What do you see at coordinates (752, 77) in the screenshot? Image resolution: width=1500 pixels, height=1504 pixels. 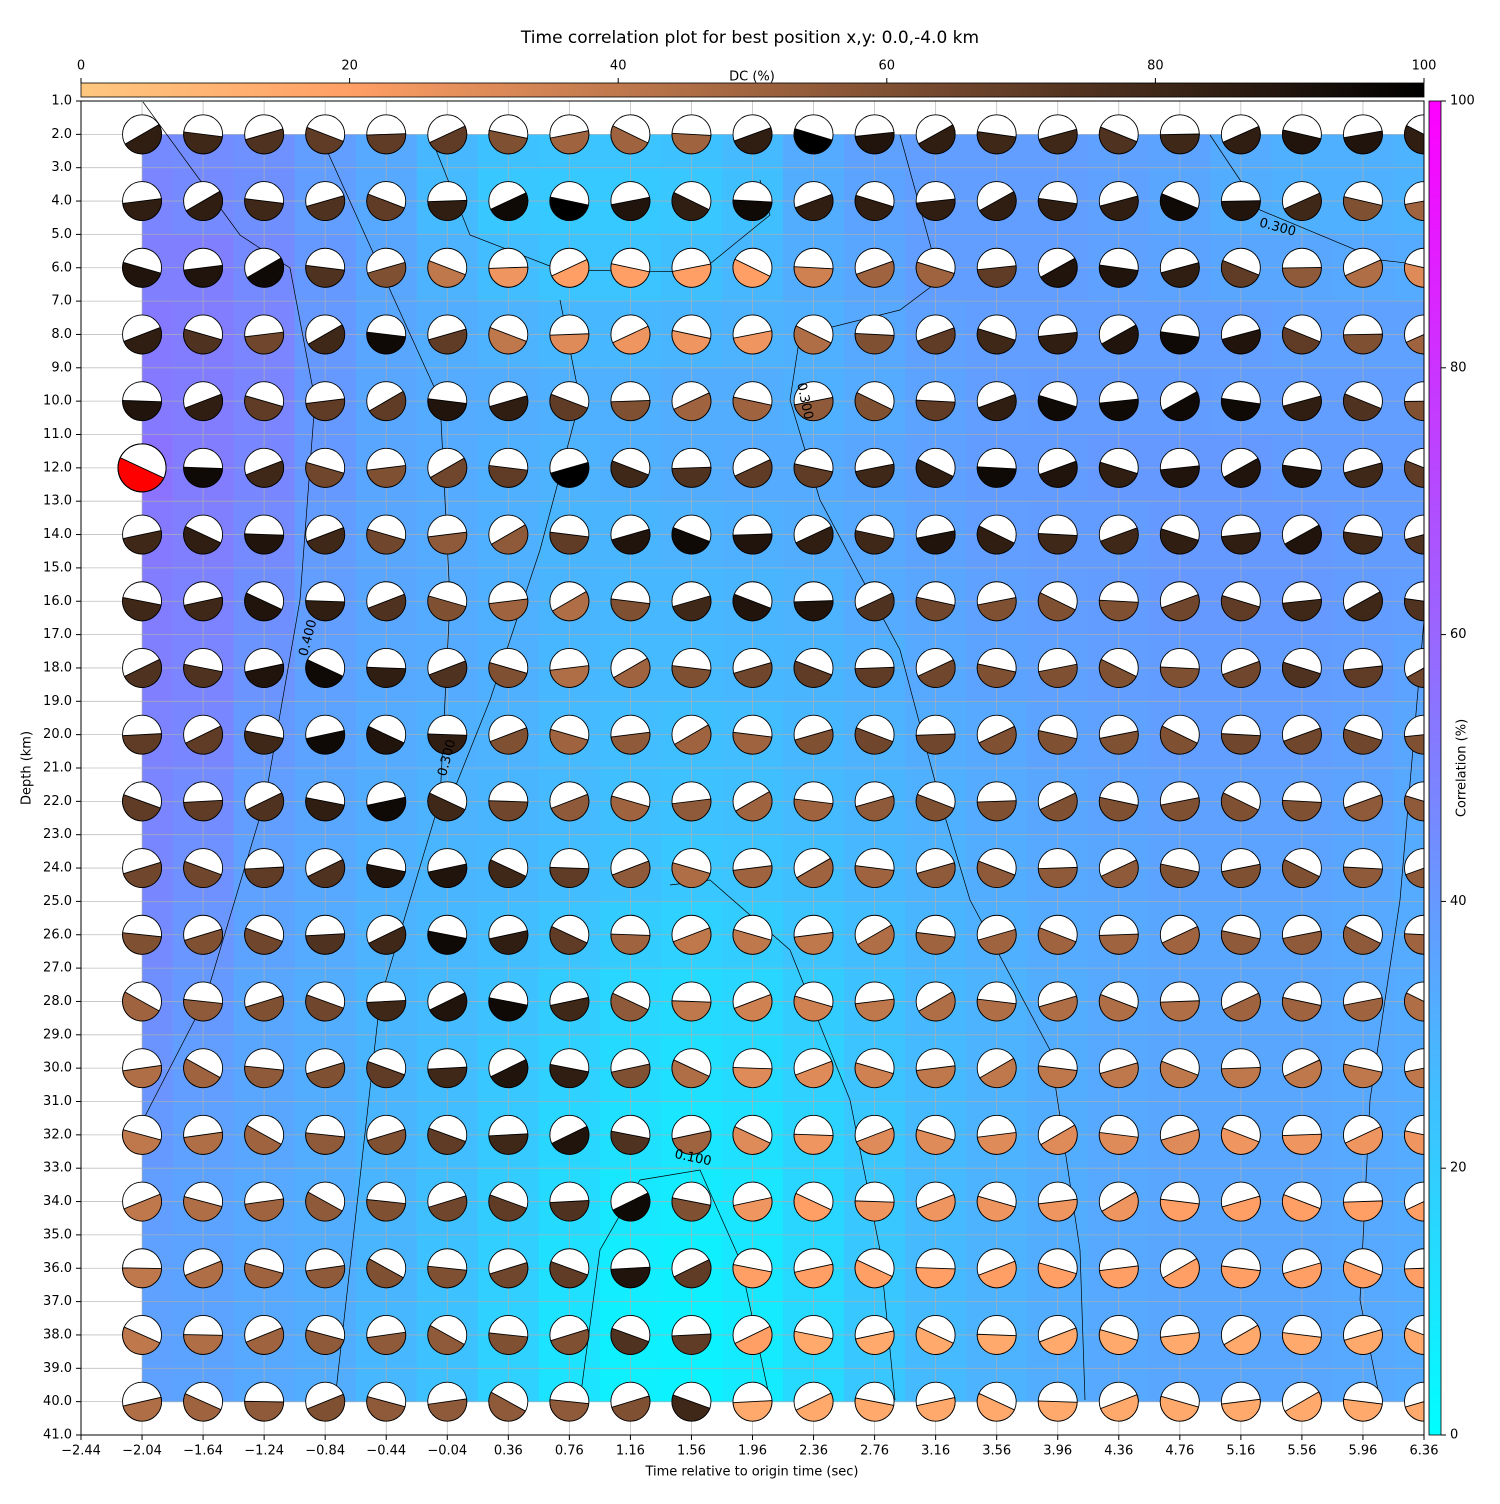 I see `dc-colorbar-label: DC (%)` at bounding box center [752, 77].